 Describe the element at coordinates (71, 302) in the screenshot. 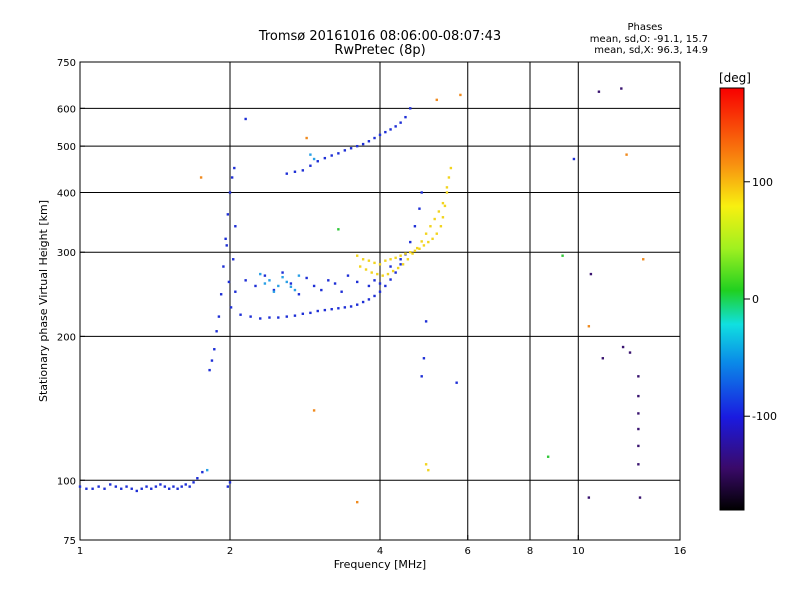

I see `y-axis-ticks: 75 100 200 300 400 500 600 750` at that location.